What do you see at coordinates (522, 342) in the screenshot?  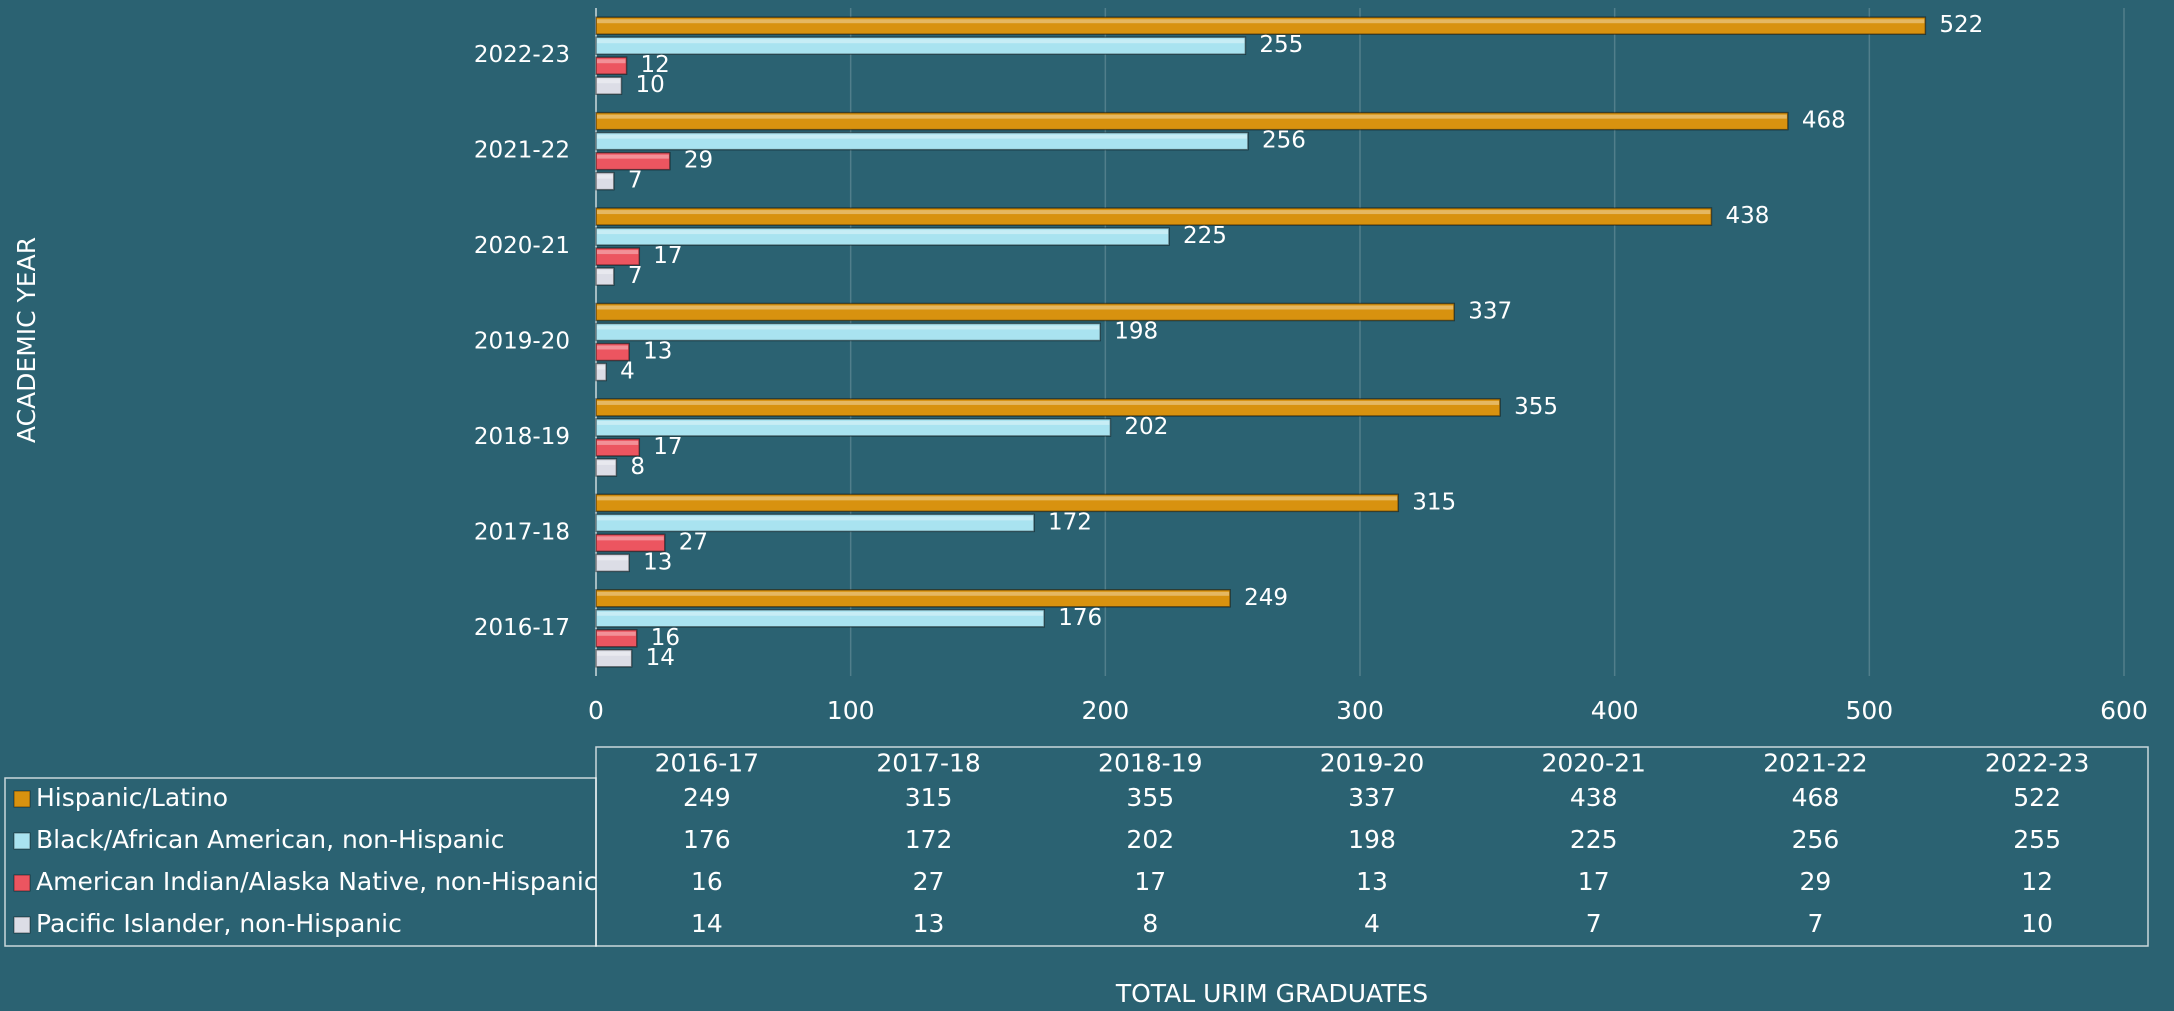 I see `y-tick-label: 2019-20` at bounding box center [522, 342].